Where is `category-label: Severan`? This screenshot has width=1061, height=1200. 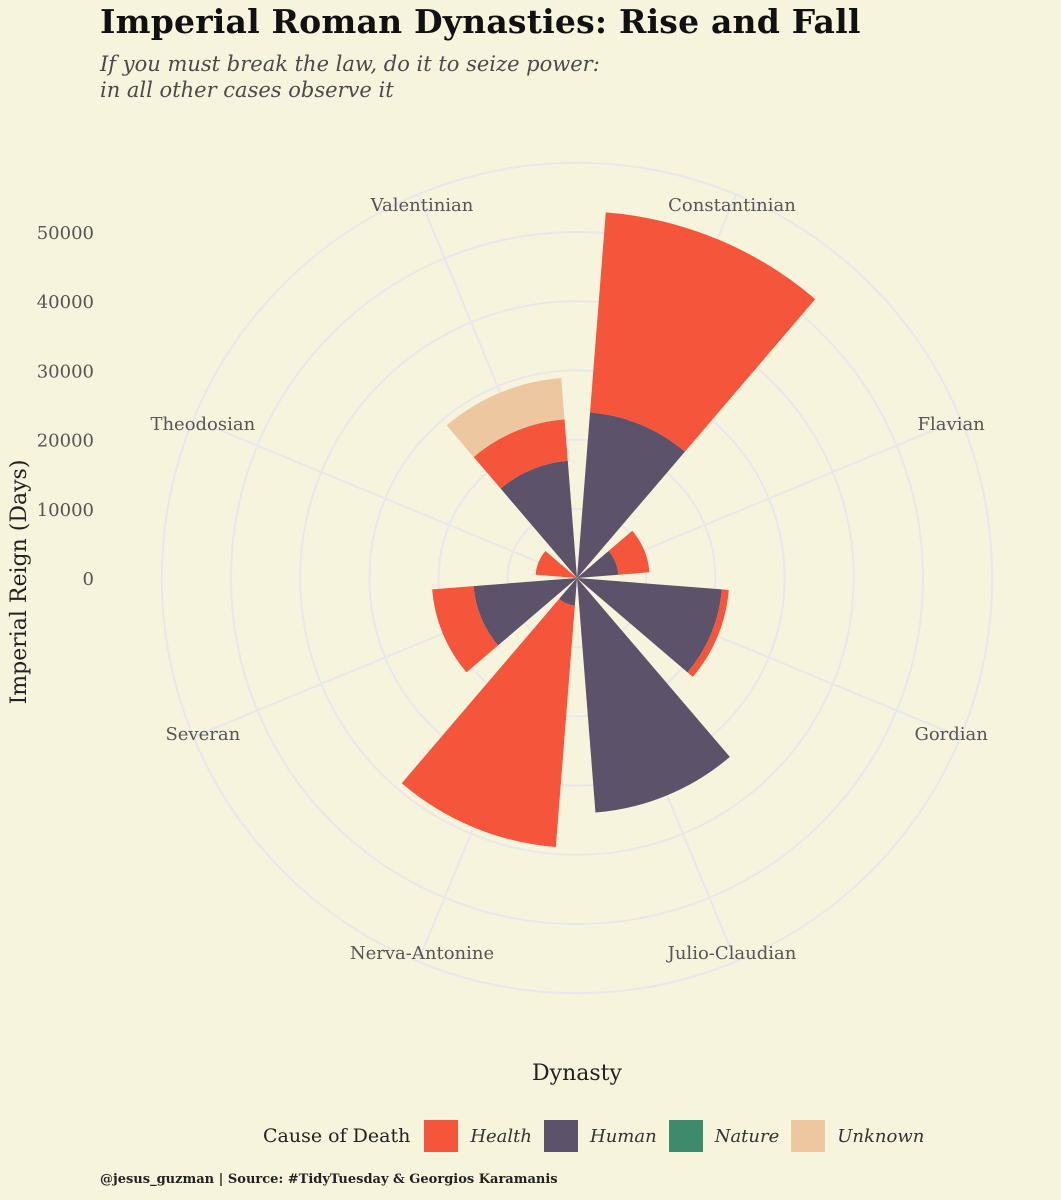 category-label: Severan is located at coordinates (202, 734).